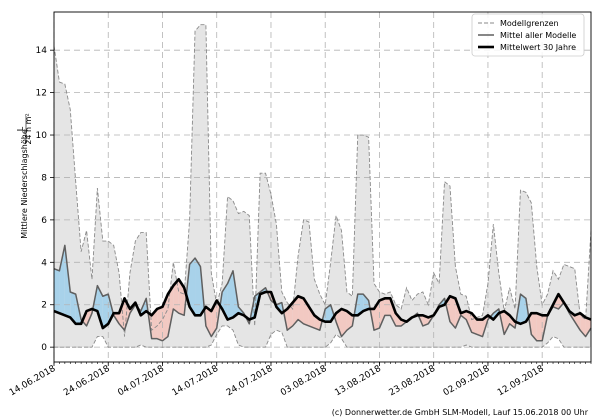 The height and width of the screenshot is (420, 600). Describe the element at coordinates (33, 381) in the screenshot. I see `x-tick-label: 14.06.2018` at that location.